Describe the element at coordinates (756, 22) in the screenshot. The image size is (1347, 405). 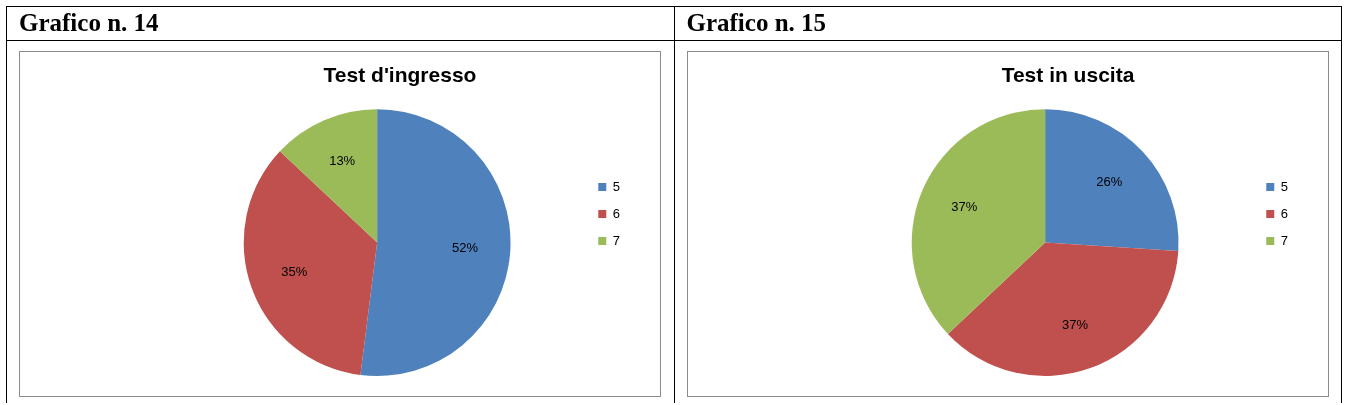
I see `text: Grafico n. 15` at that location.